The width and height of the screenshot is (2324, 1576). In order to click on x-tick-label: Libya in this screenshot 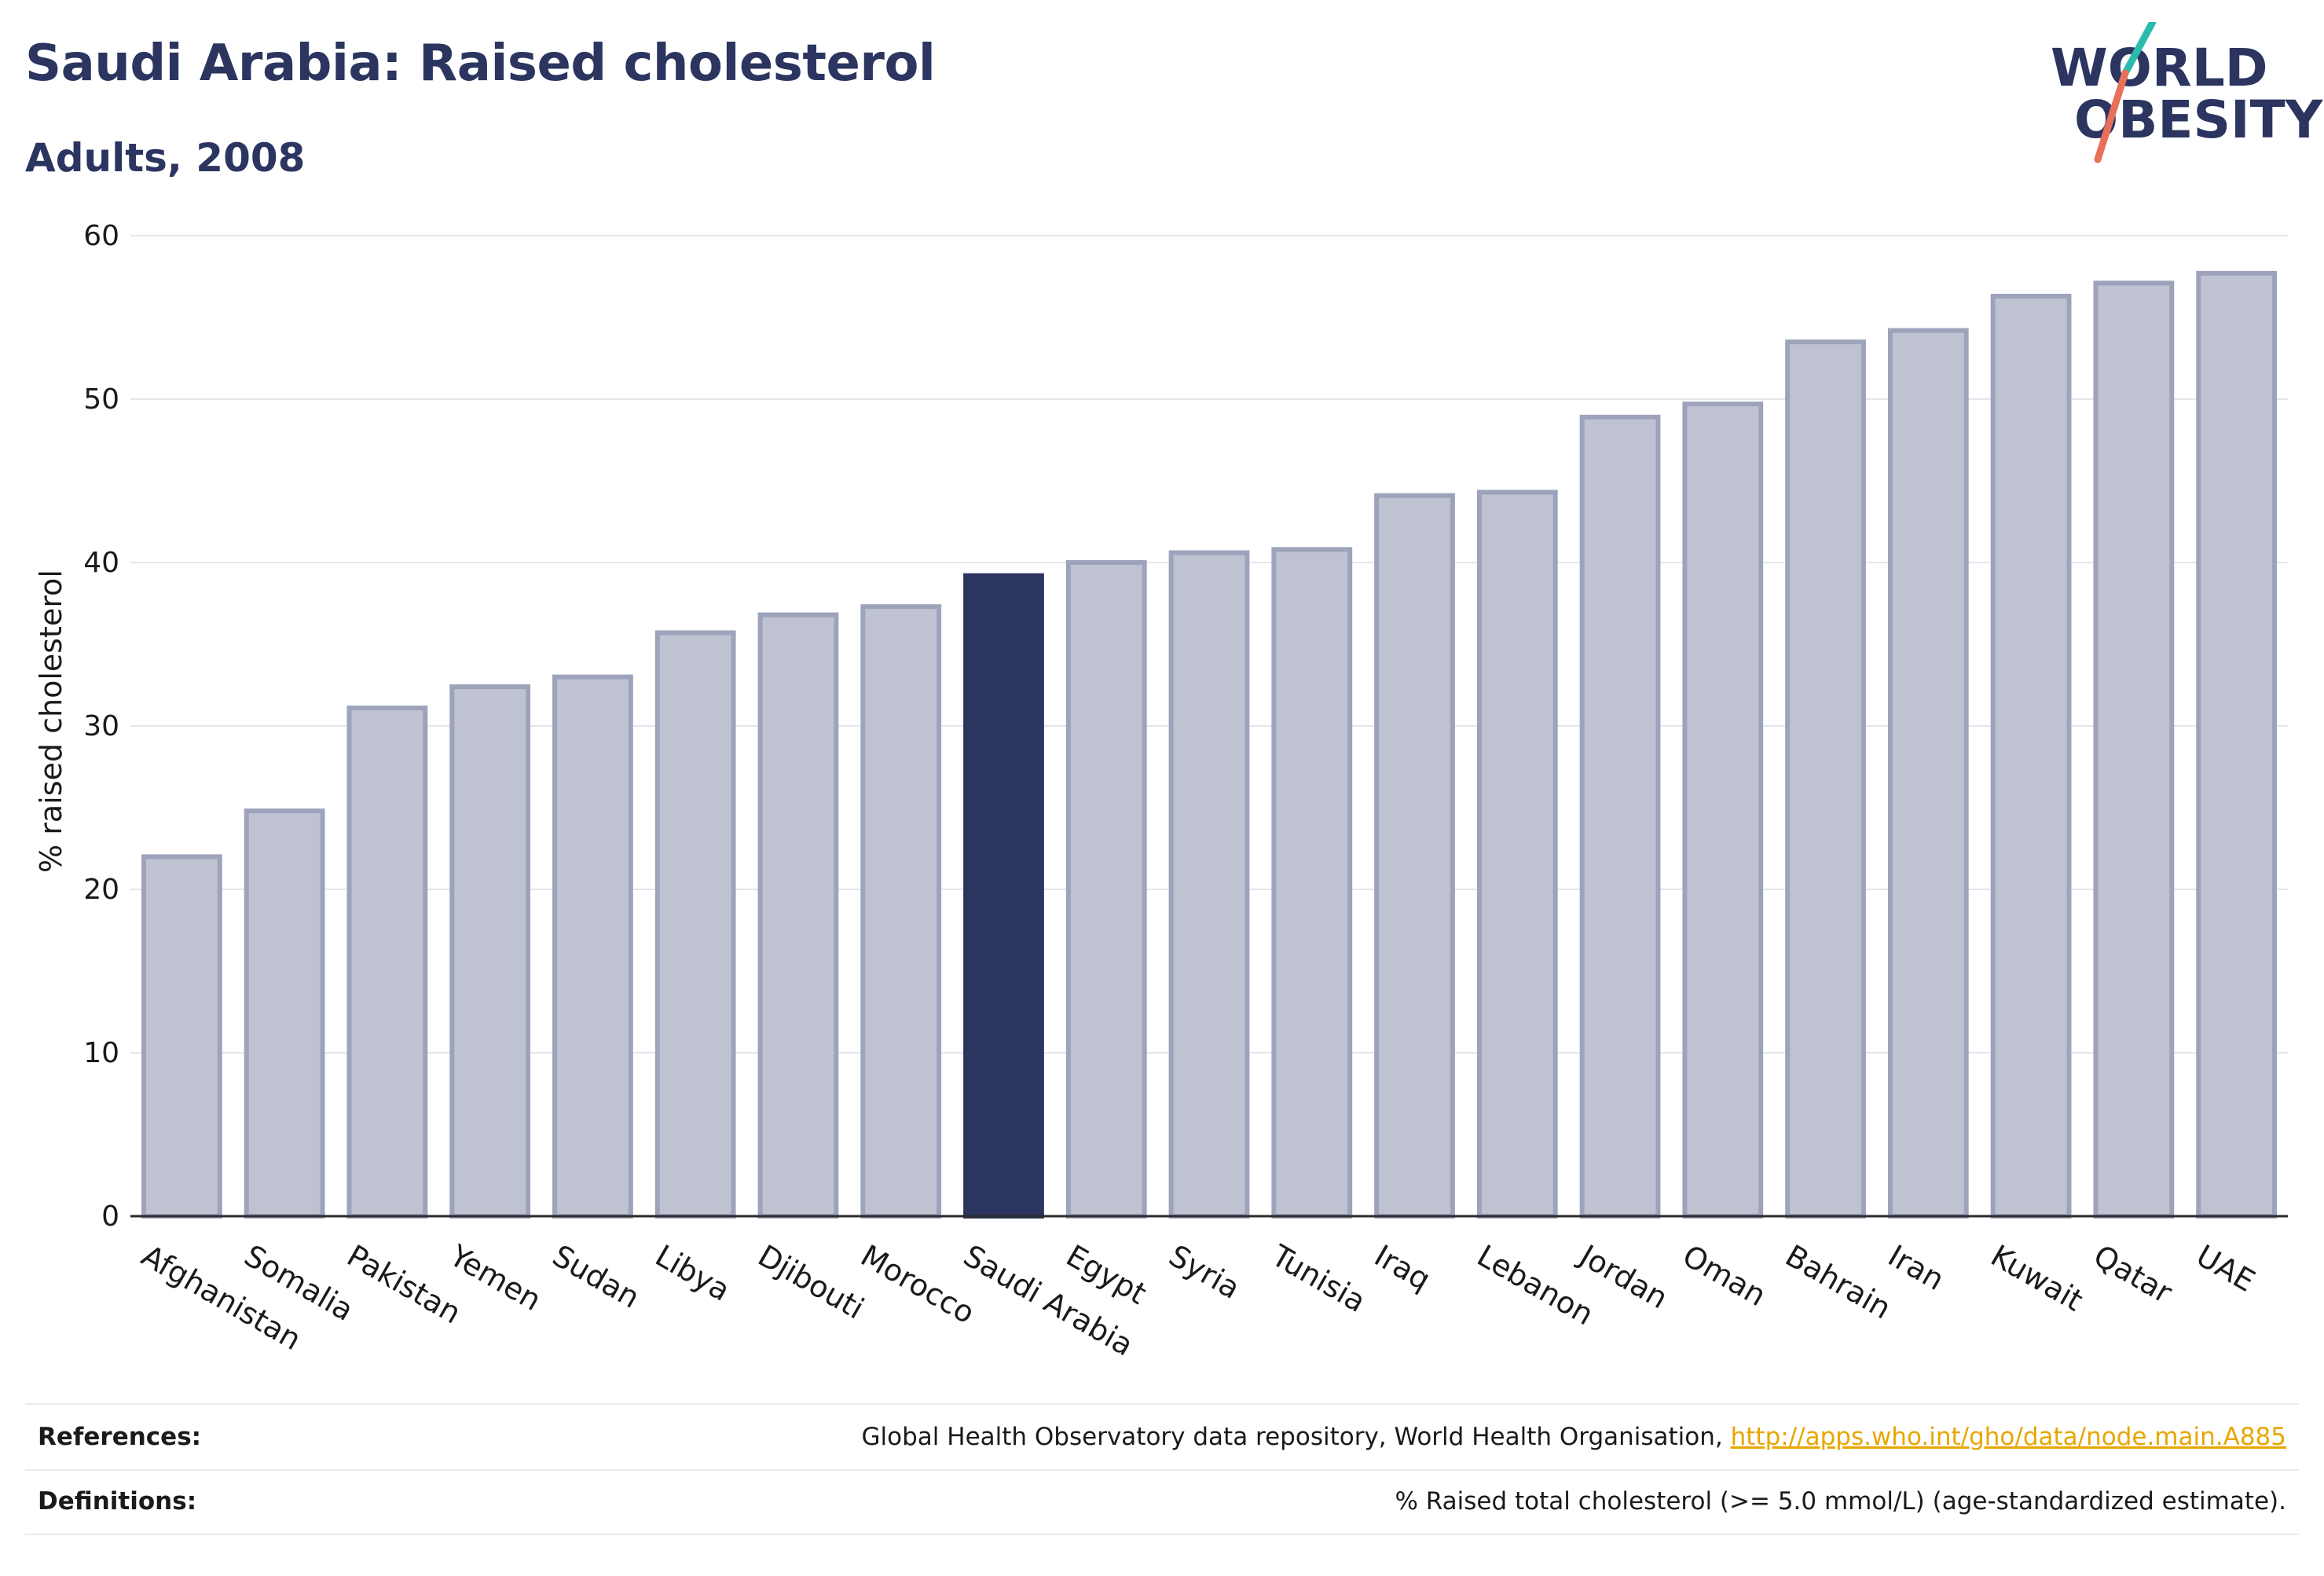, I will do `click(693, 1273)`.